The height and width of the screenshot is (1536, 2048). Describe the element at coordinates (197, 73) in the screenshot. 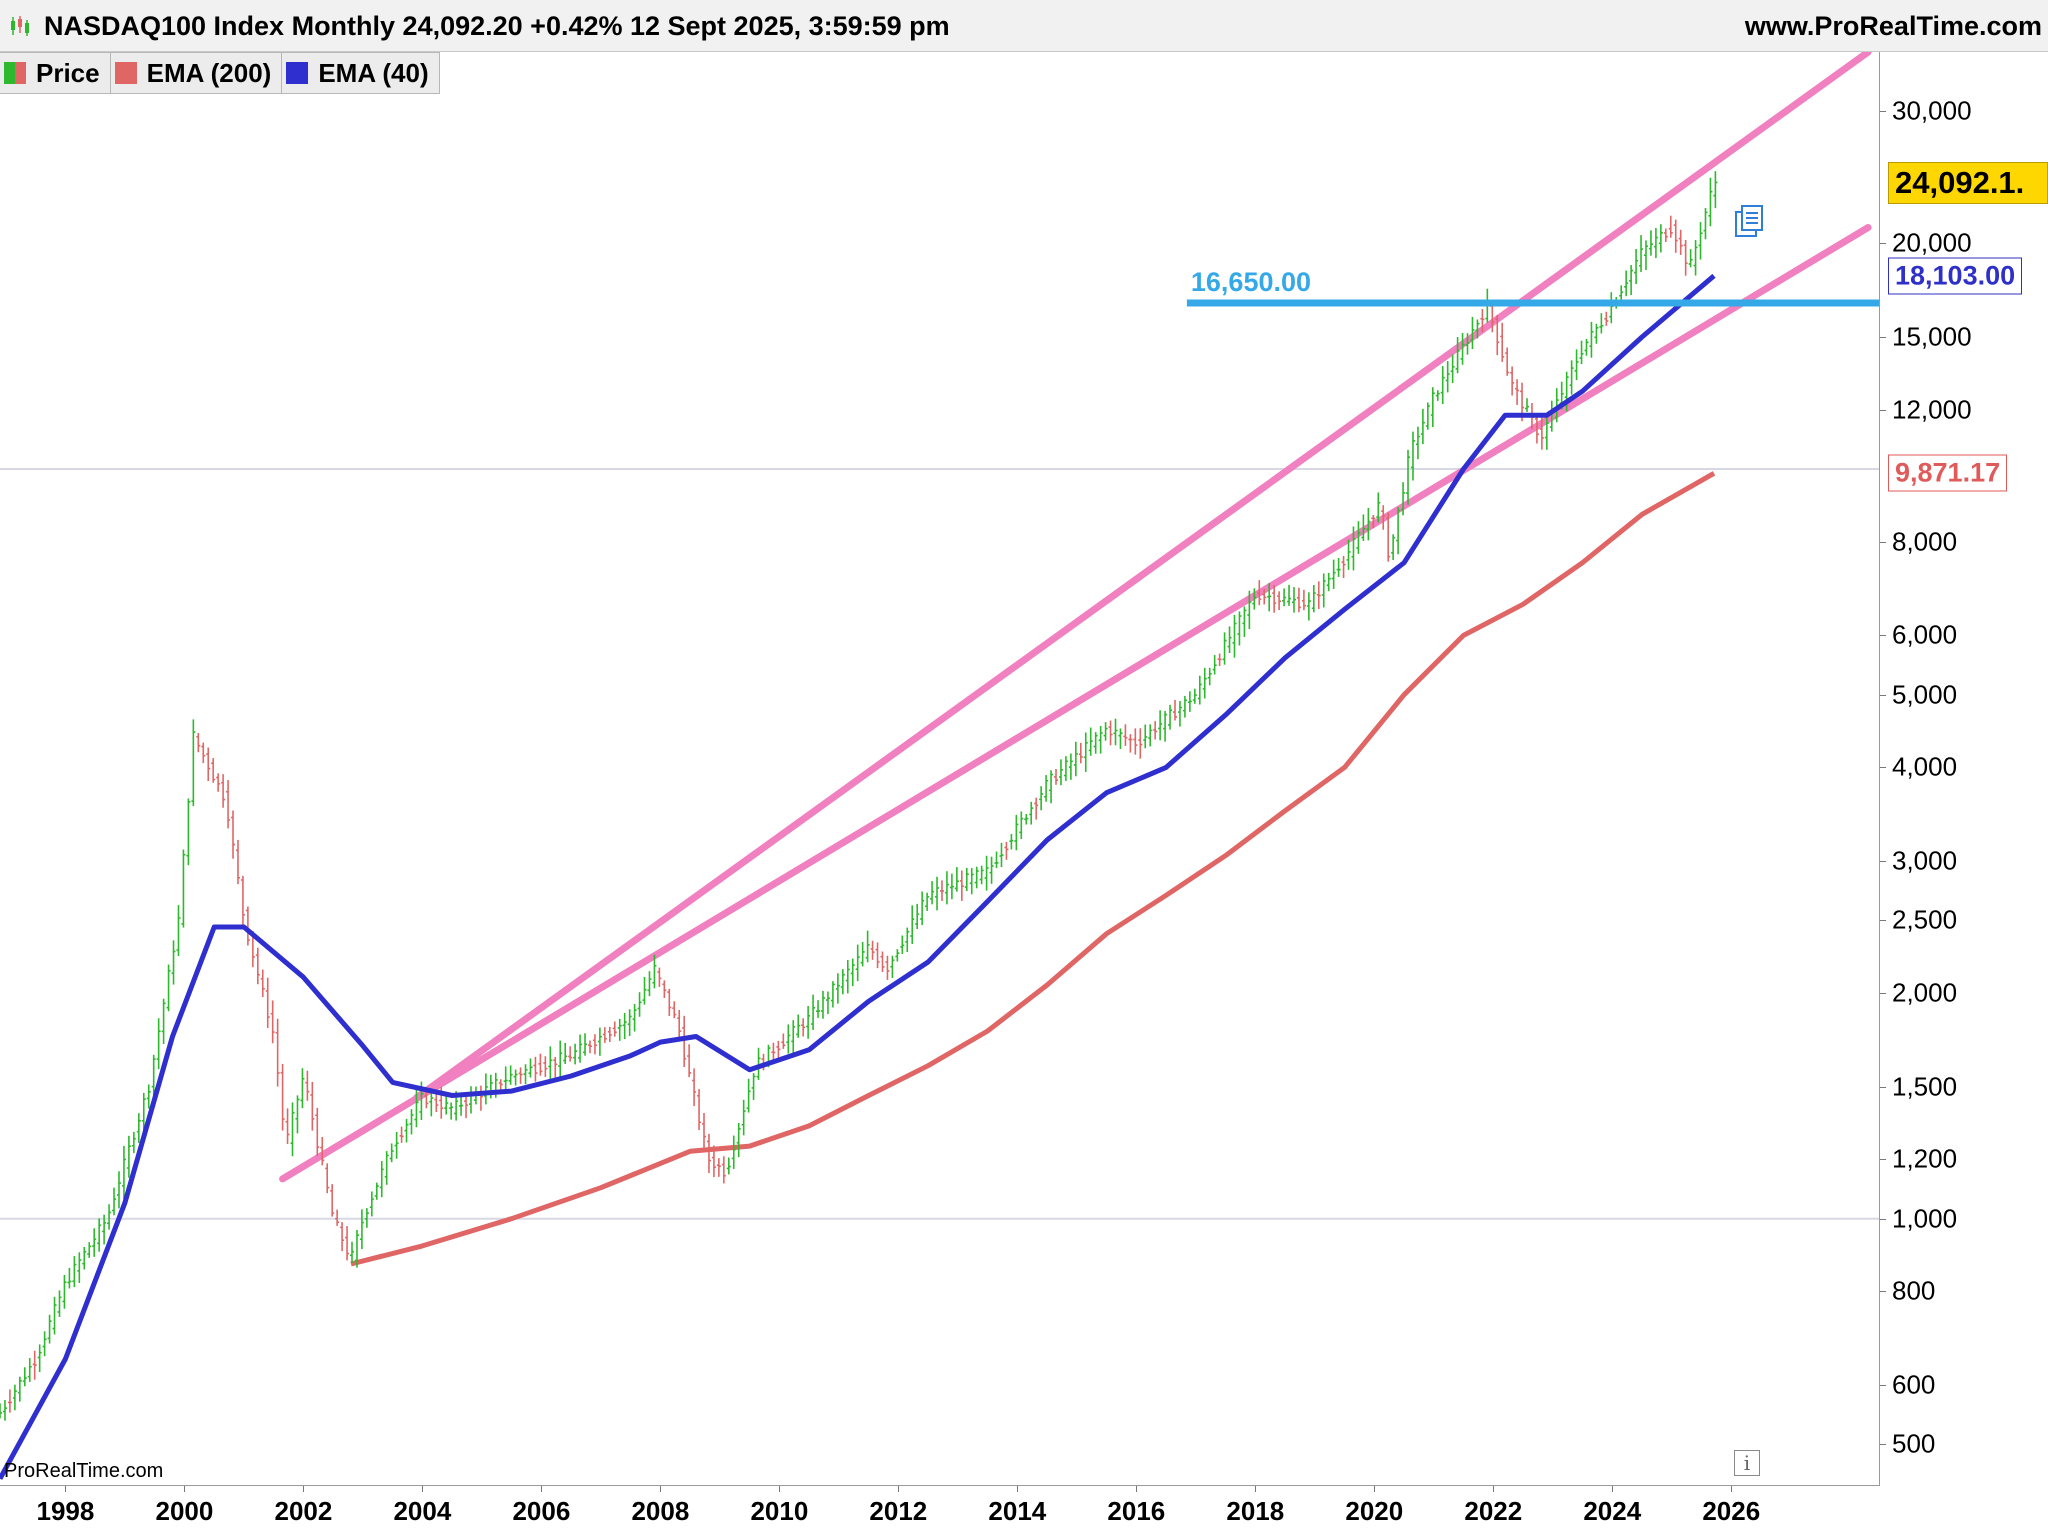

I see `legend-item-ema200: EMA (200)` at that location.